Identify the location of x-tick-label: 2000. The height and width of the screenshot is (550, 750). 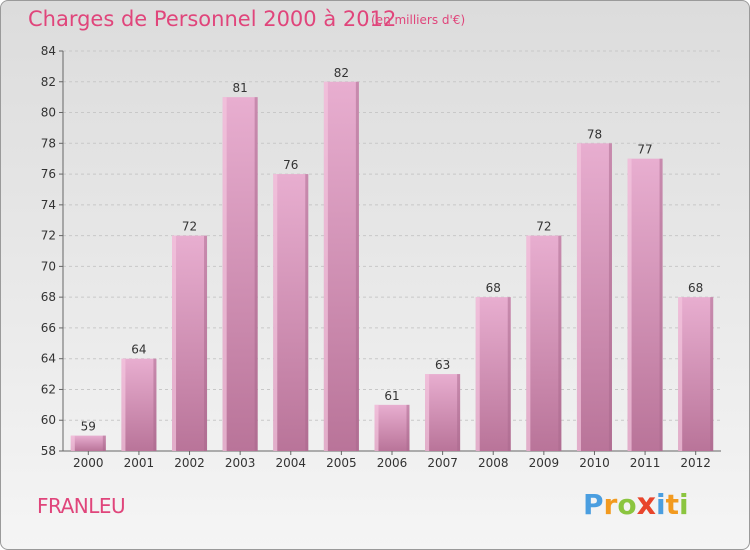
(88, 463).